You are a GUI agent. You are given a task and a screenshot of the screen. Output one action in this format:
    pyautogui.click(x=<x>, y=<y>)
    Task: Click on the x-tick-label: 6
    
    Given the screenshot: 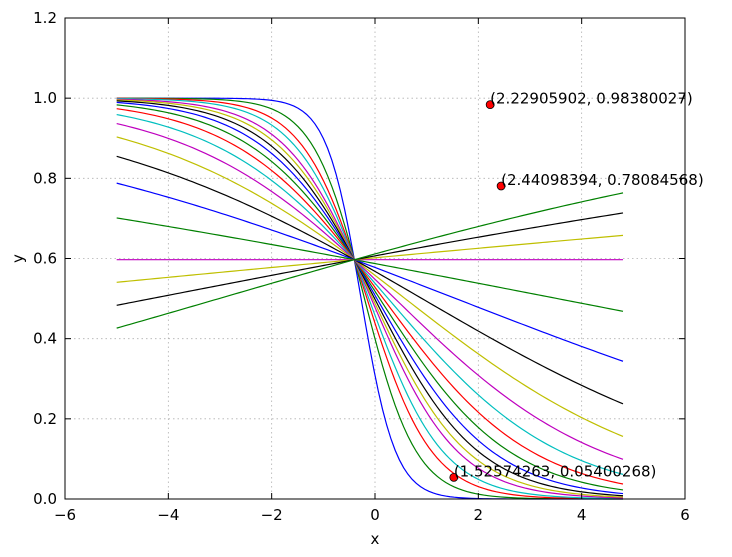 What is the action you would take?
    pyautogui.click(x=685, y=515)
    